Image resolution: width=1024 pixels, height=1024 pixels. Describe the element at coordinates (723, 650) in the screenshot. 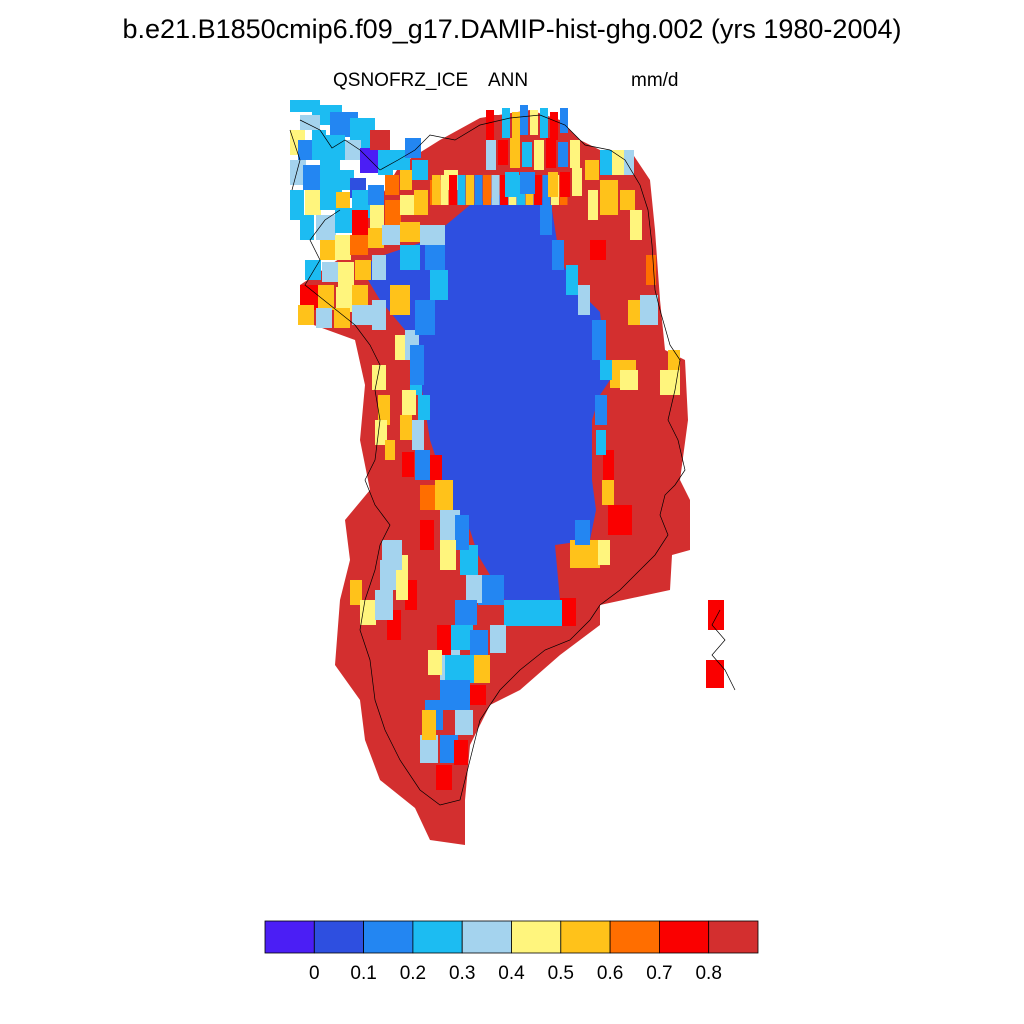

I see `coastline-path` at that location.